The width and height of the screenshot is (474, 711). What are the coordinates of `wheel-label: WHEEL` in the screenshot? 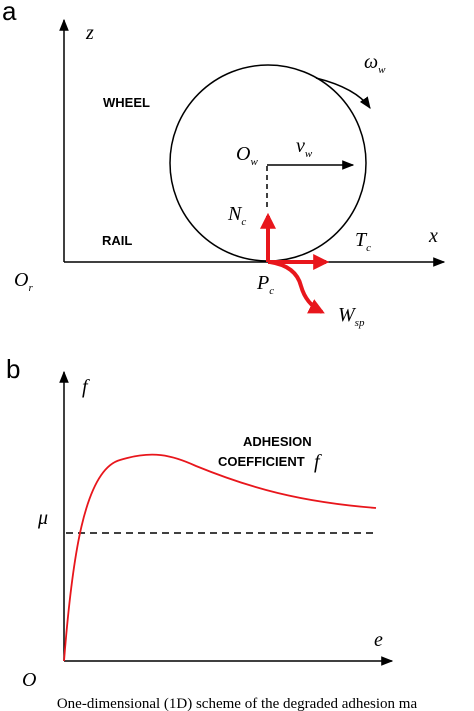 It's located at (126, 102).